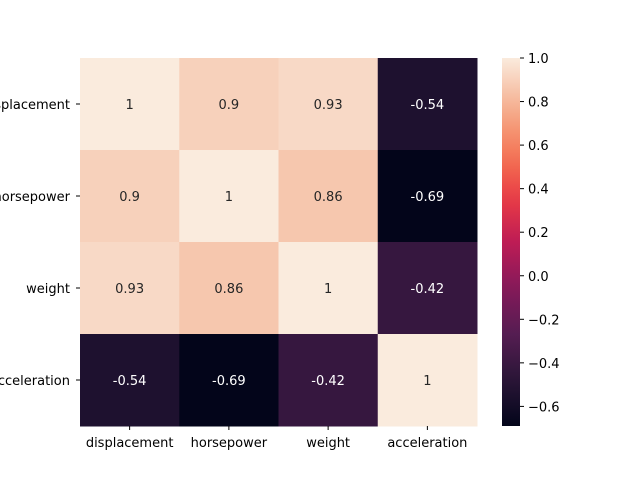  Describe the element at coordinates (229, 443) in the screenshot. I see `x-tick-label: horsepower` at that location.